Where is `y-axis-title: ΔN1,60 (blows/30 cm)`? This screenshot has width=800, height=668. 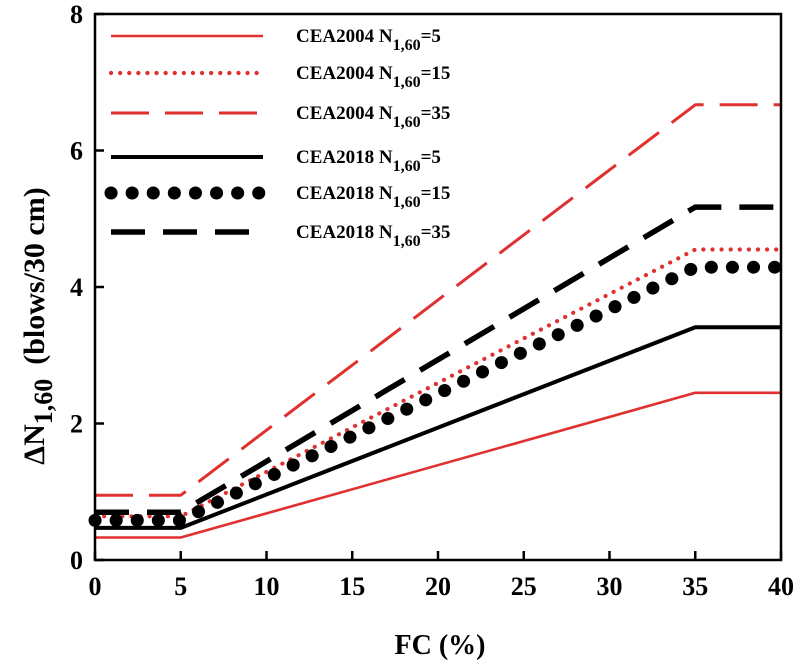 y-axis-title: ΔN1,60 (blows/30 cm) is located at coordinates (38, 325).